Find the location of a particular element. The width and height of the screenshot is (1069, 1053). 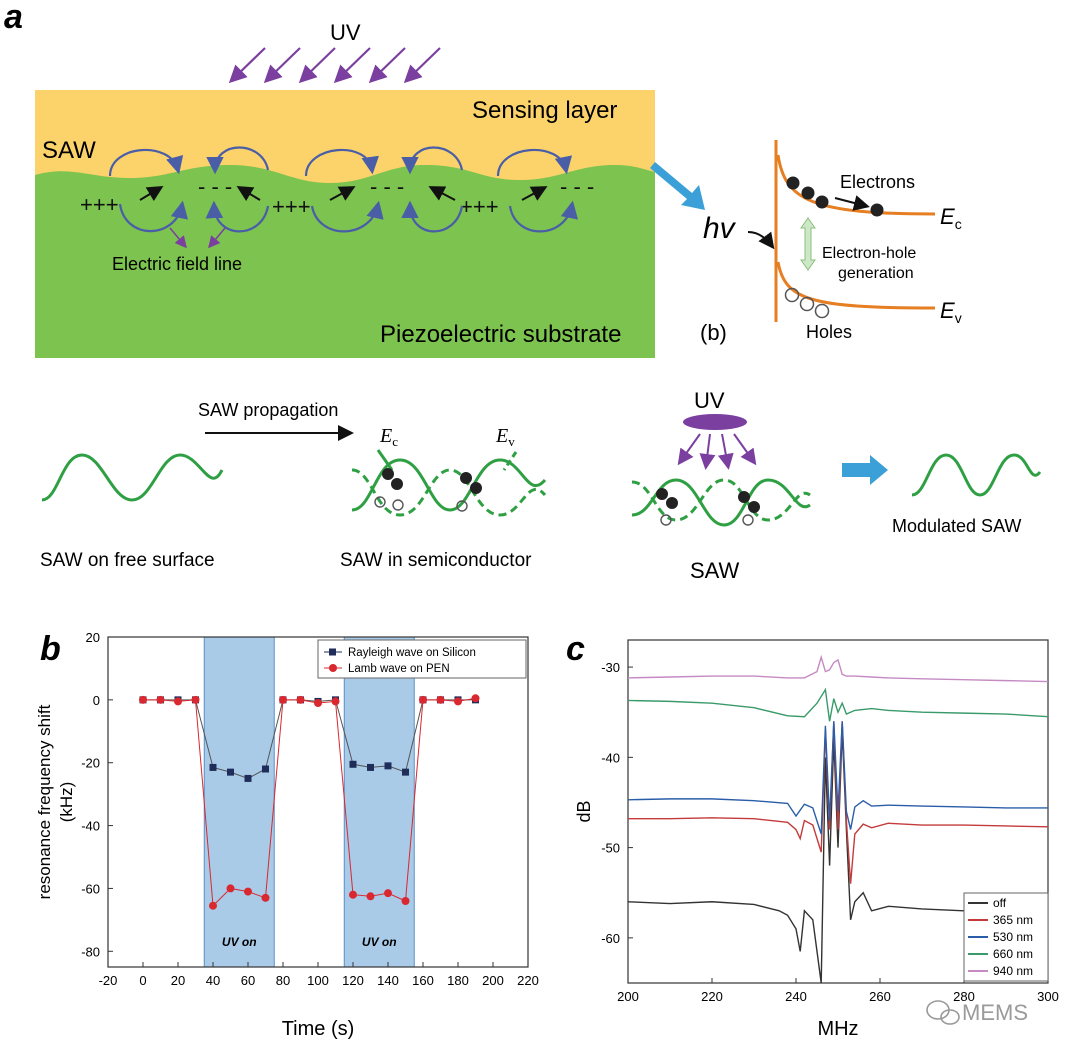

modulation-arrow-icon is located at coordinates (865, 470).